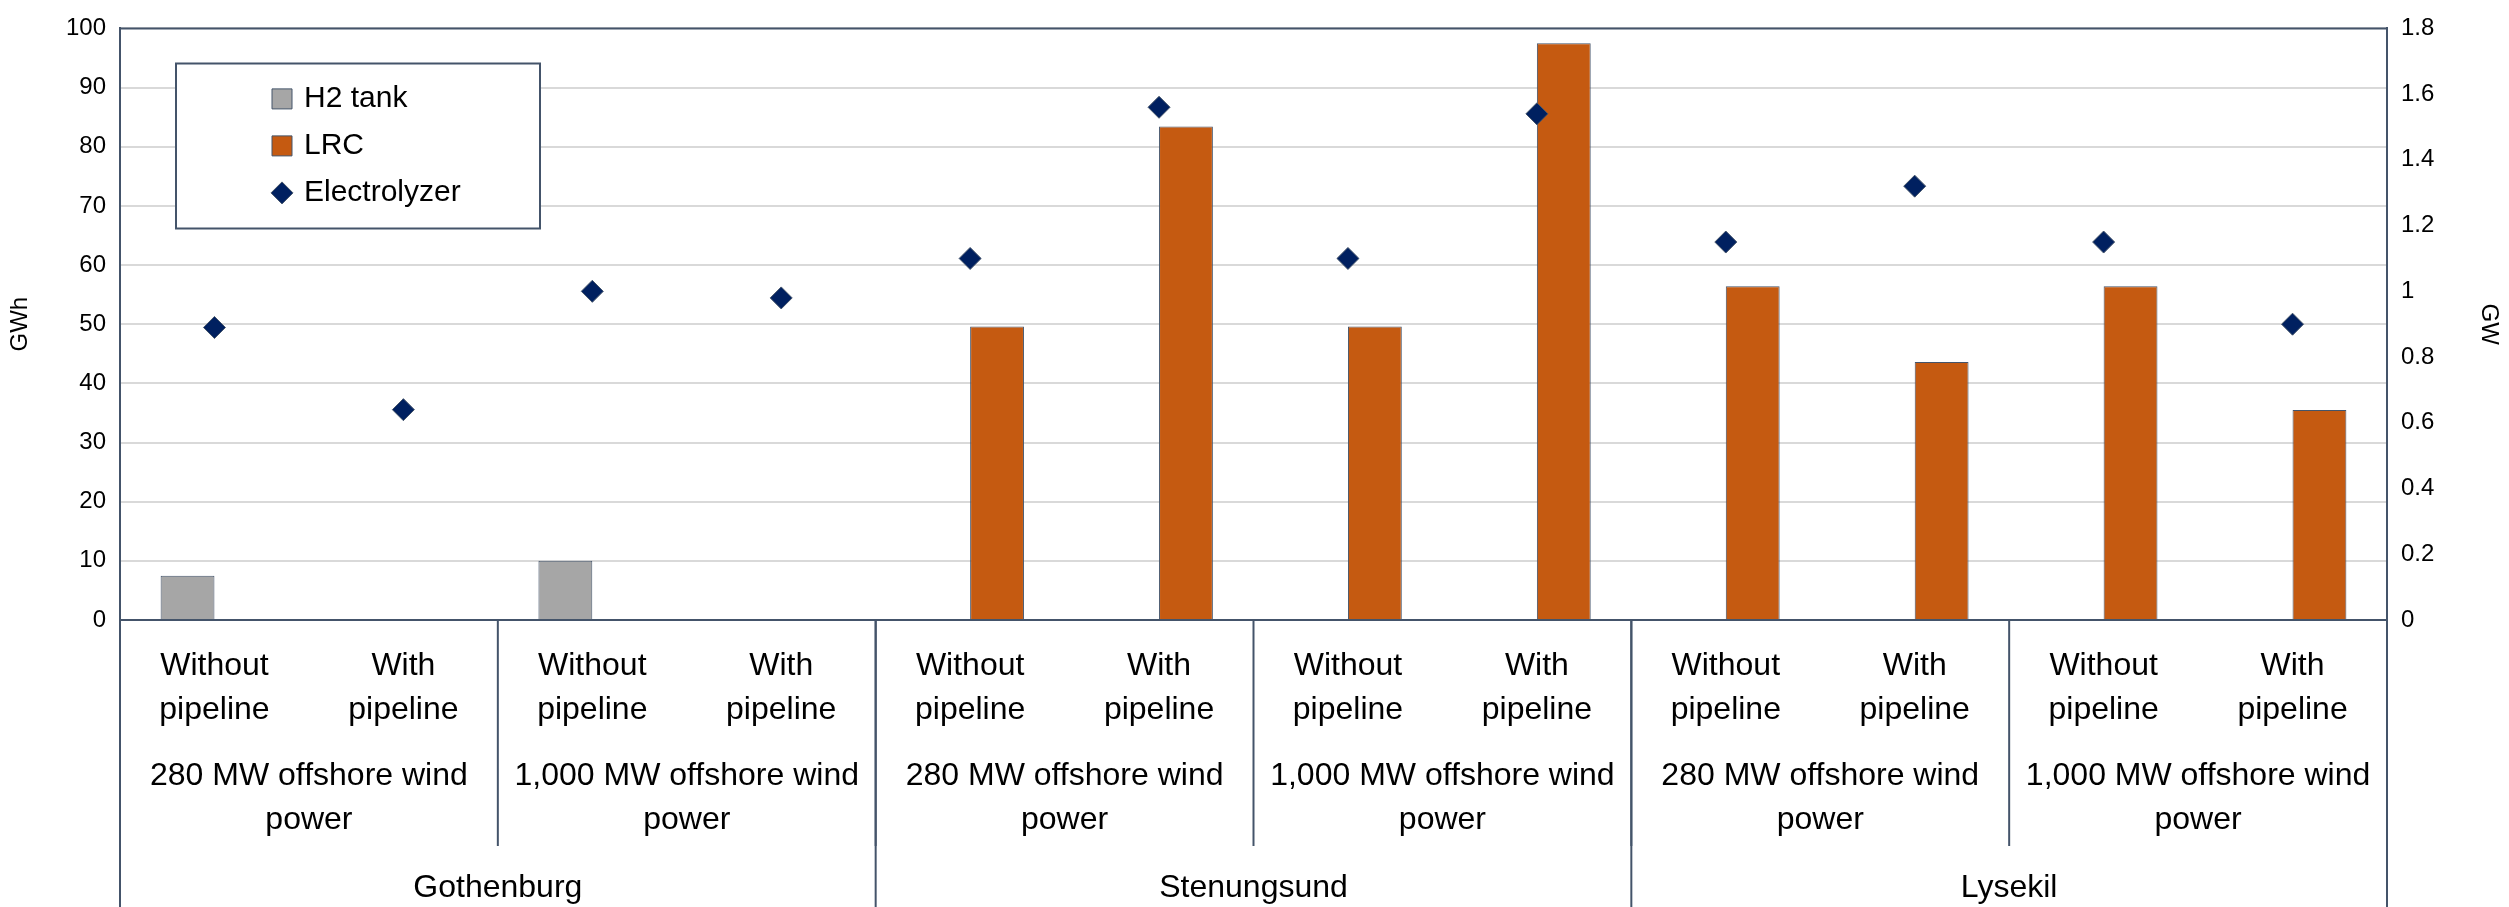  Describe the element at coordinates (92, 145) in the screenshot. I see `y-tick-label: 80` at that location.